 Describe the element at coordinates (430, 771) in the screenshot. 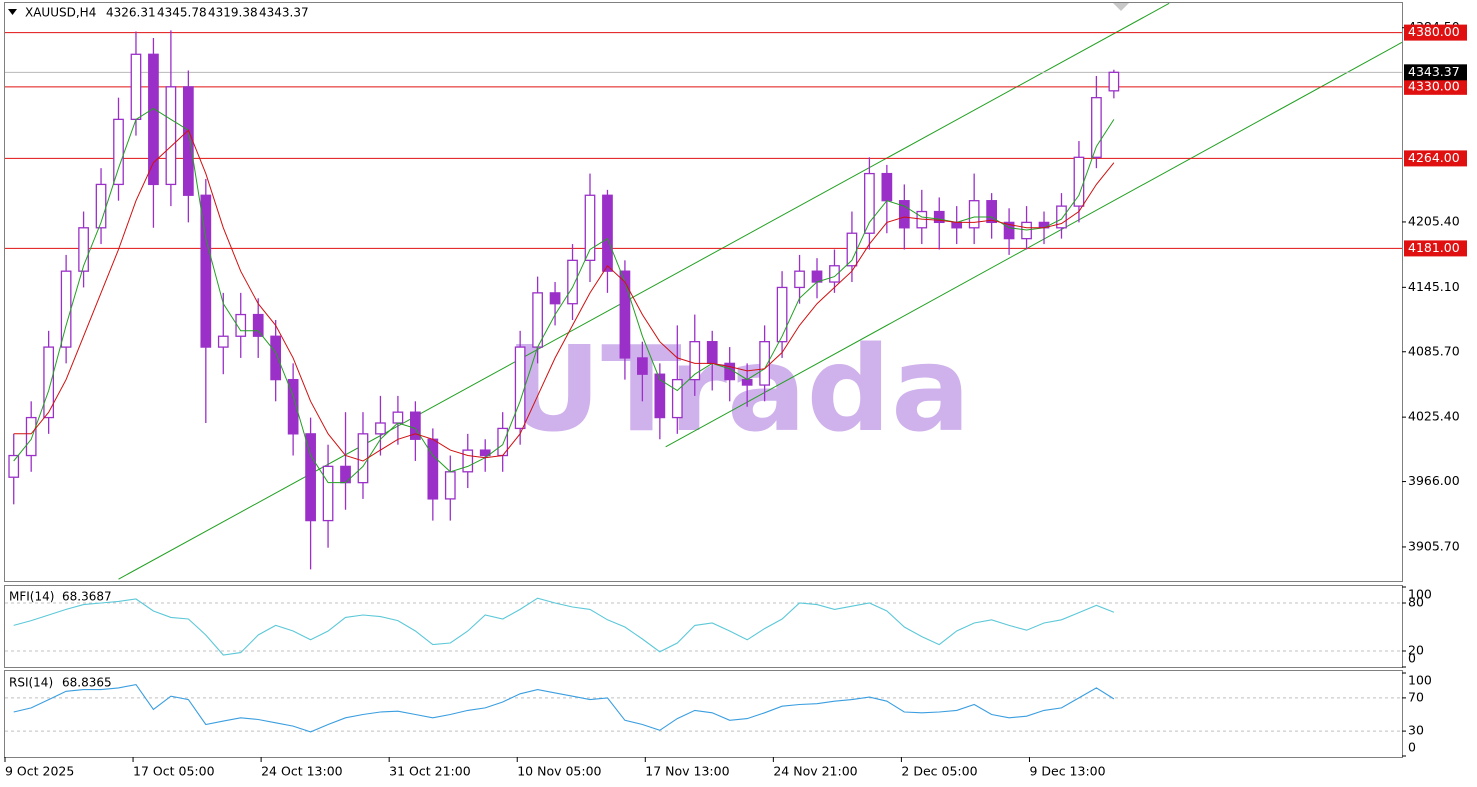

I see `x-tick-label: 31 Oct 21:00` at that location.